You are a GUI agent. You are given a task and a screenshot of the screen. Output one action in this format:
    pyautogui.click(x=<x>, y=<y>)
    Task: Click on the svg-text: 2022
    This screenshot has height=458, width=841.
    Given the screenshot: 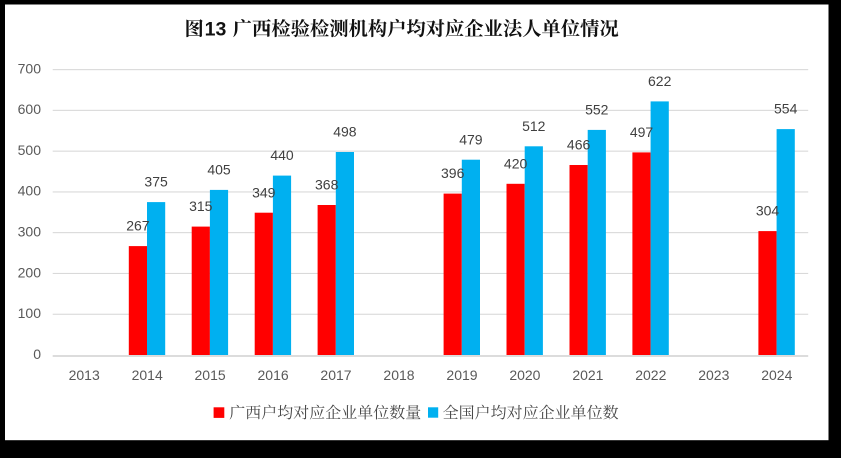 What is the action you would take?
    pyautogui.click(x=650, y=375)
    